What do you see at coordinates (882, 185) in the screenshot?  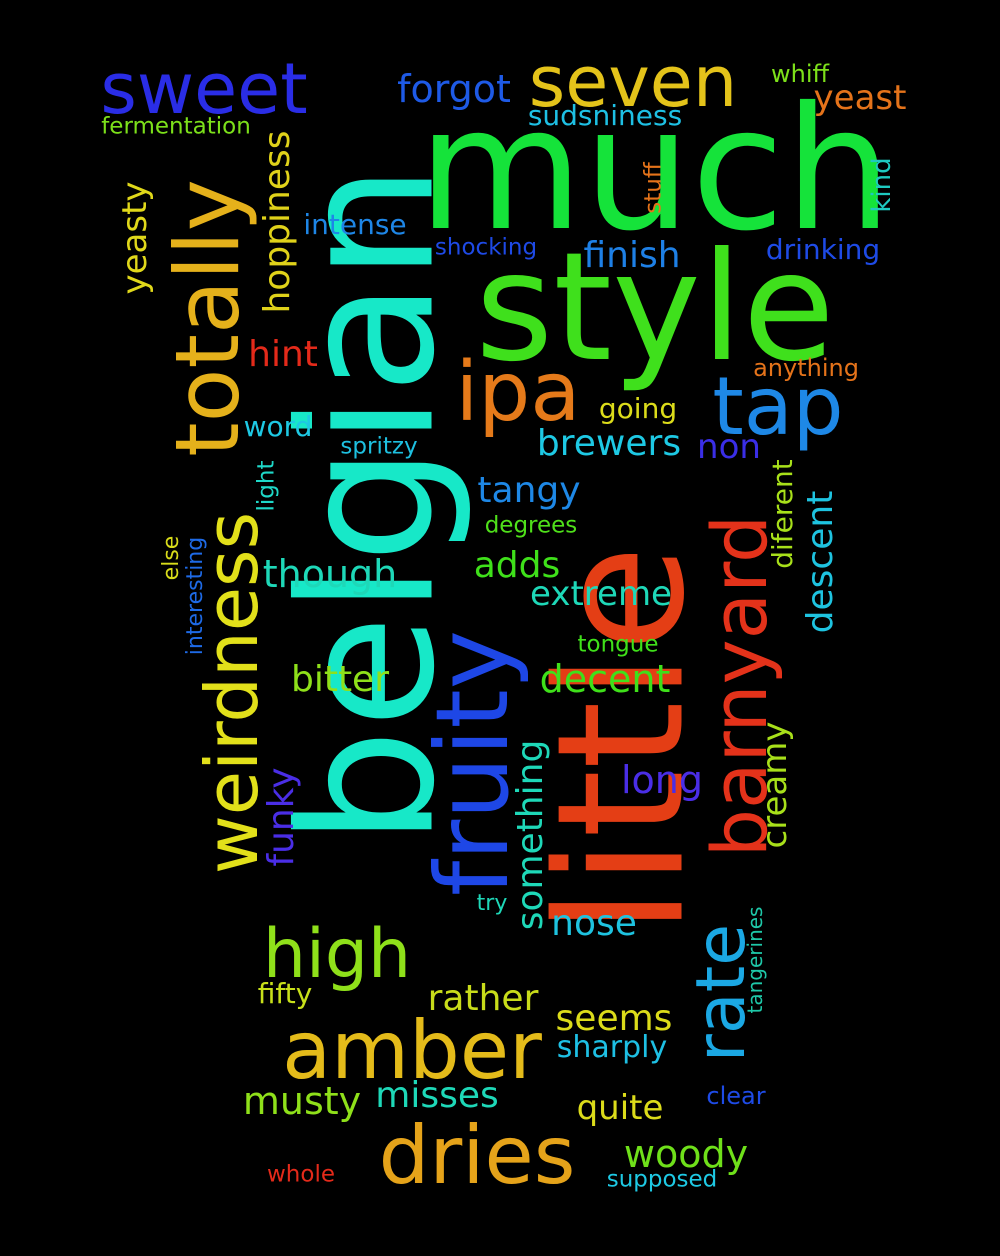 I see `word-kind: kind` at bounding box center [882, 185].